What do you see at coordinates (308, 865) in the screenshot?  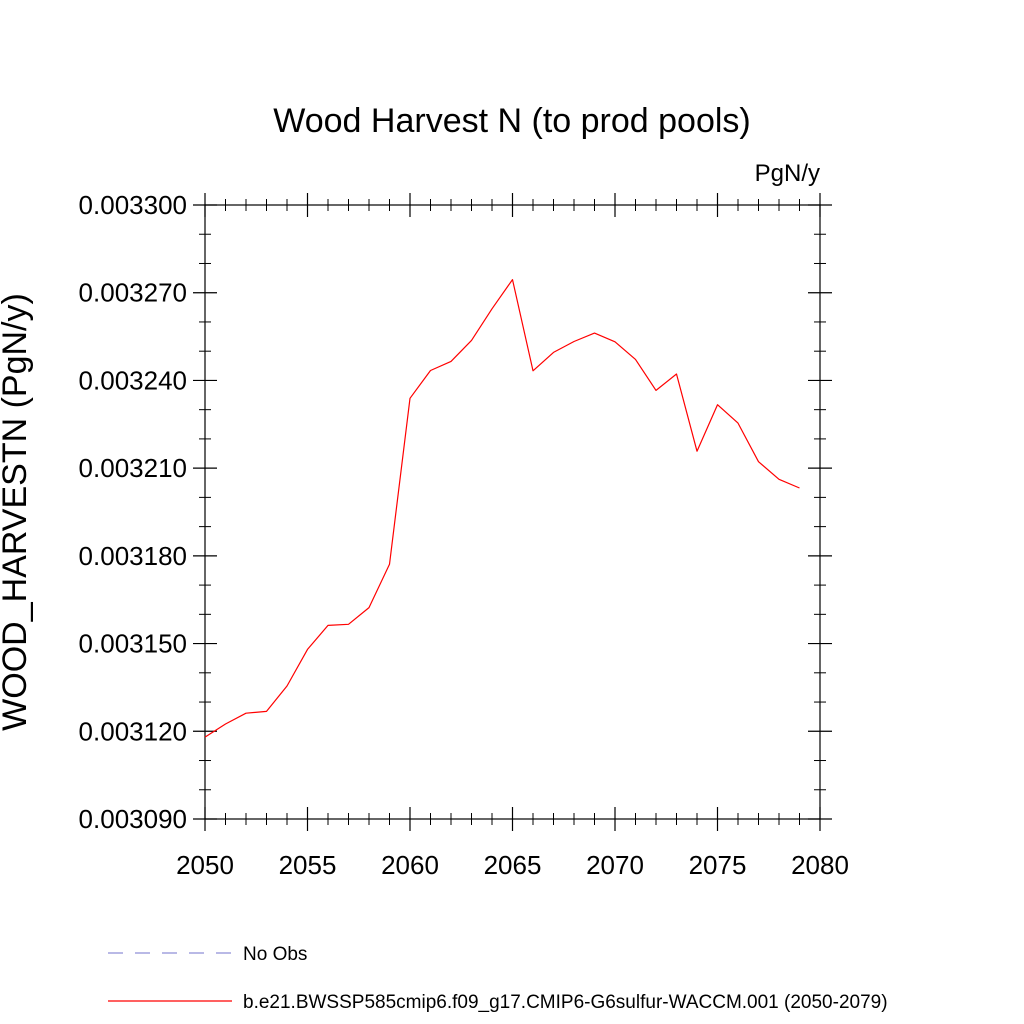 I see `x-tick-label: 2055` at bounding box center [308, 865].